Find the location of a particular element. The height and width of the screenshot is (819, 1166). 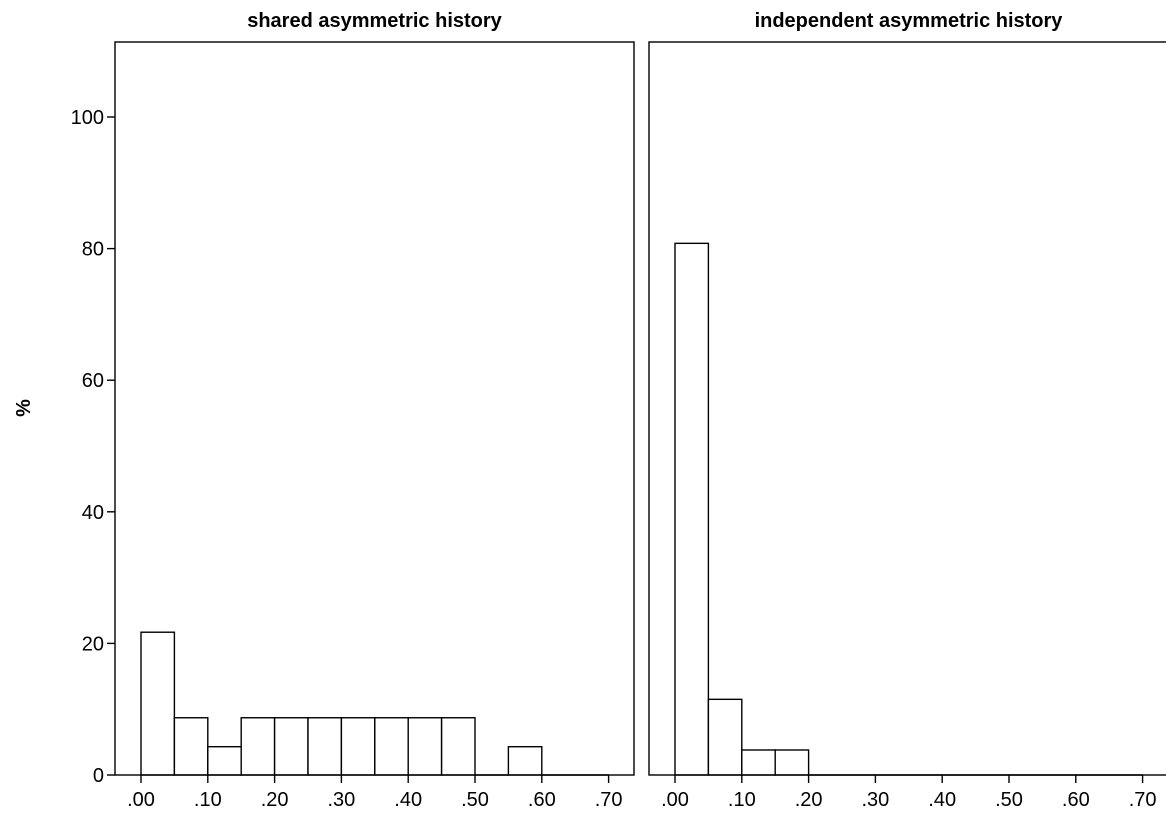

y-tick-label: 40 is located at coordinates (93, 513).